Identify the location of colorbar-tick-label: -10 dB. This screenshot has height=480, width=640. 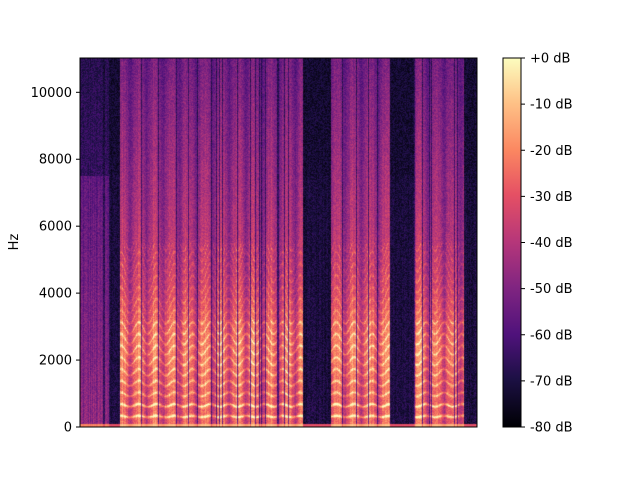
(551, 105).